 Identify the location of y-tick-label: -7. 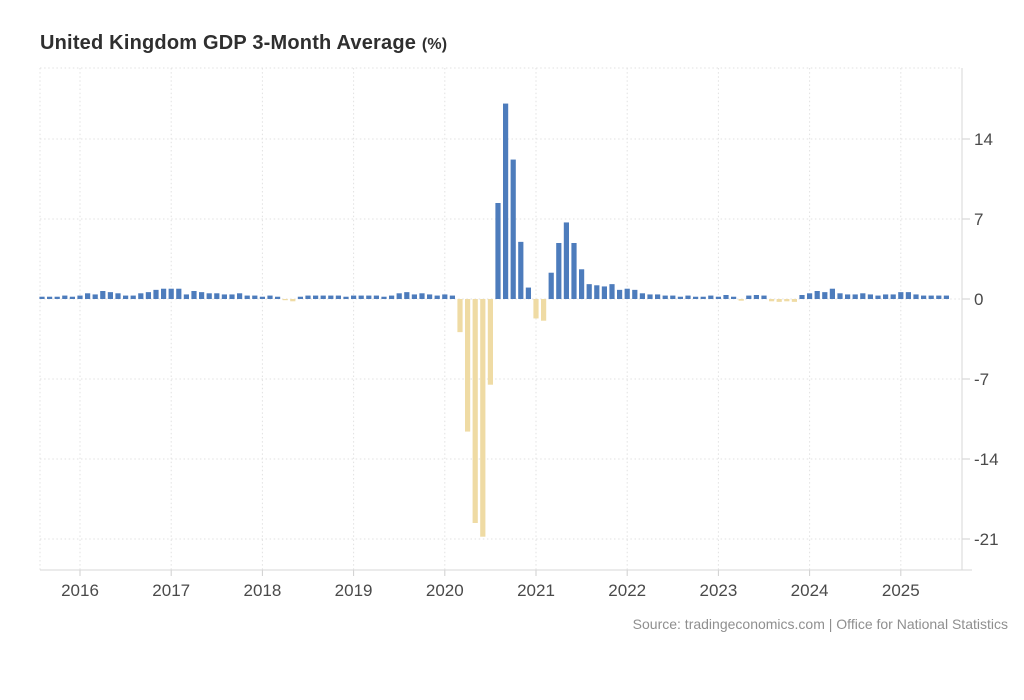
(981, 379).